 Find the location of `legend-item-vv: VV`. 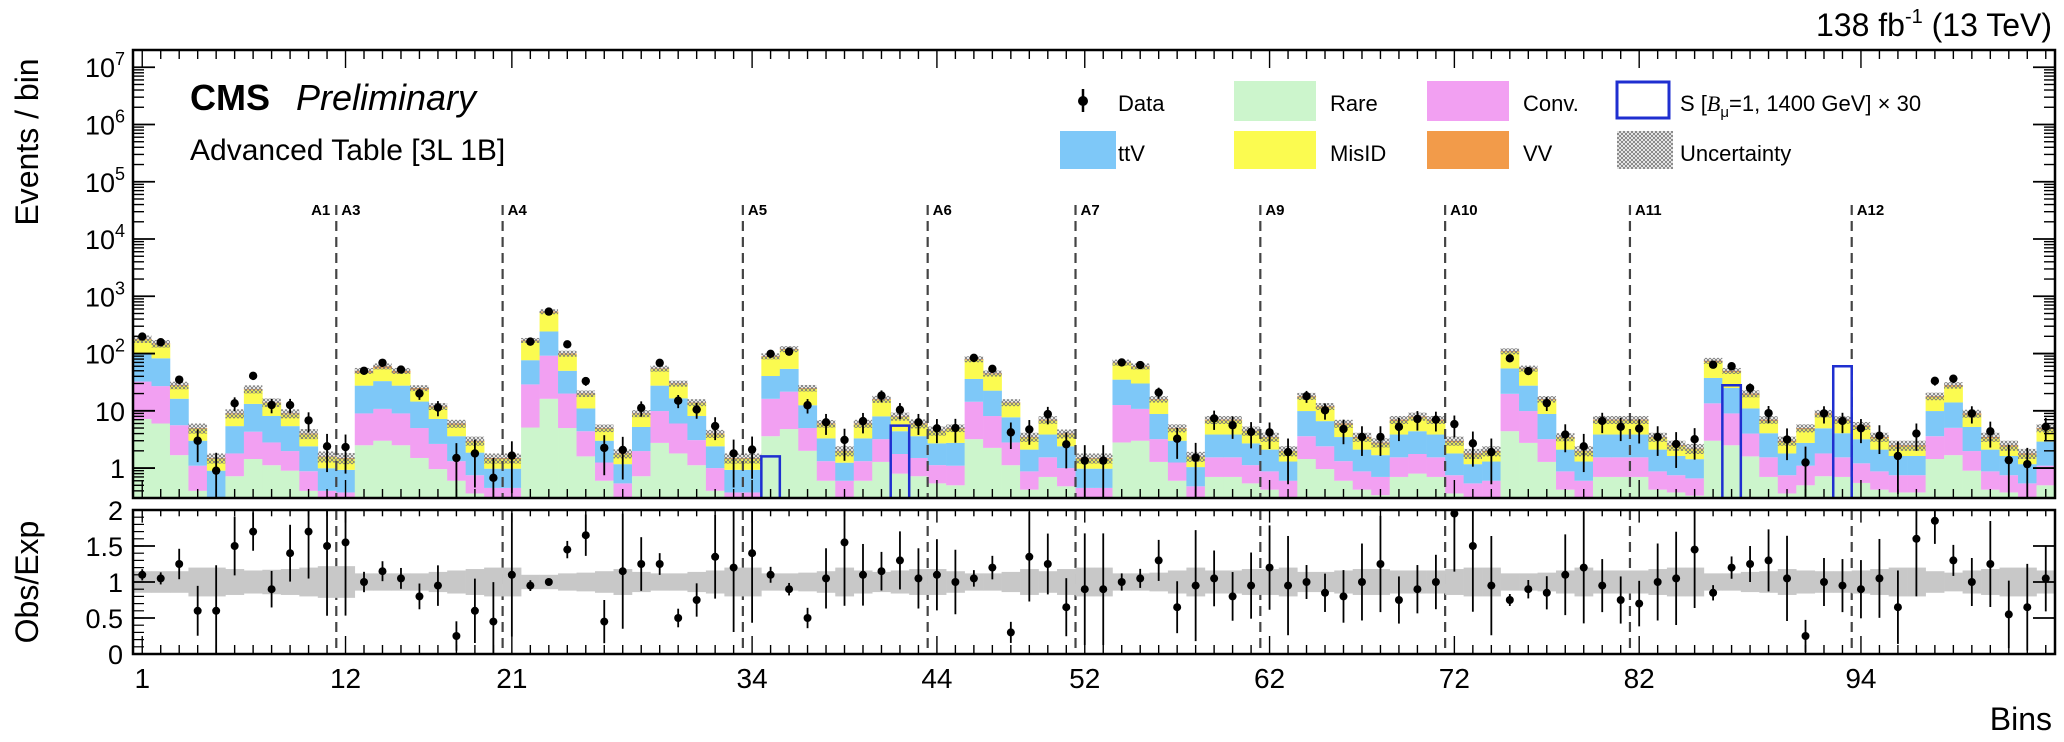

legend-item-vv: VV is located at coordinates (1490, 150).